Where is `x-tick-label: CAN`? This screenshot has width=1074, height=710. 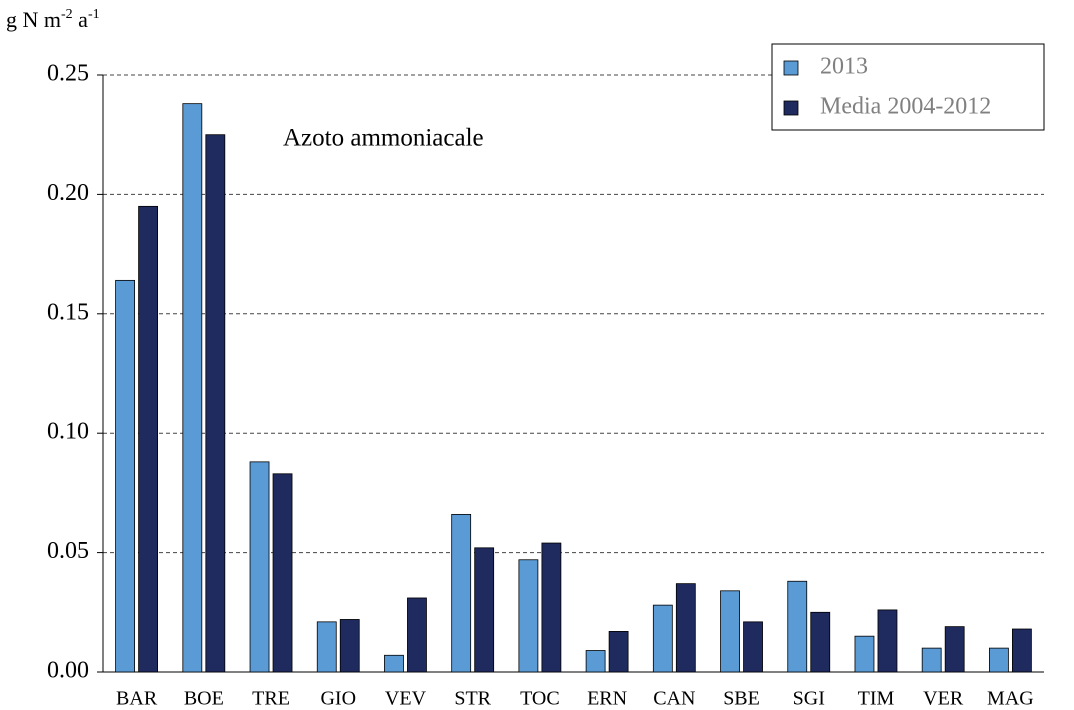 x-tick-label: CAN is located at coordinates (674, 699).